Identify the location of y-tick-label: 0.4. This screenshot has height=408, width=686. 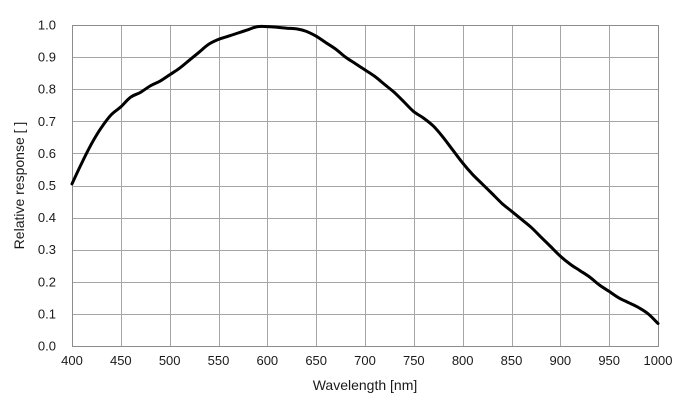
(47, 217).